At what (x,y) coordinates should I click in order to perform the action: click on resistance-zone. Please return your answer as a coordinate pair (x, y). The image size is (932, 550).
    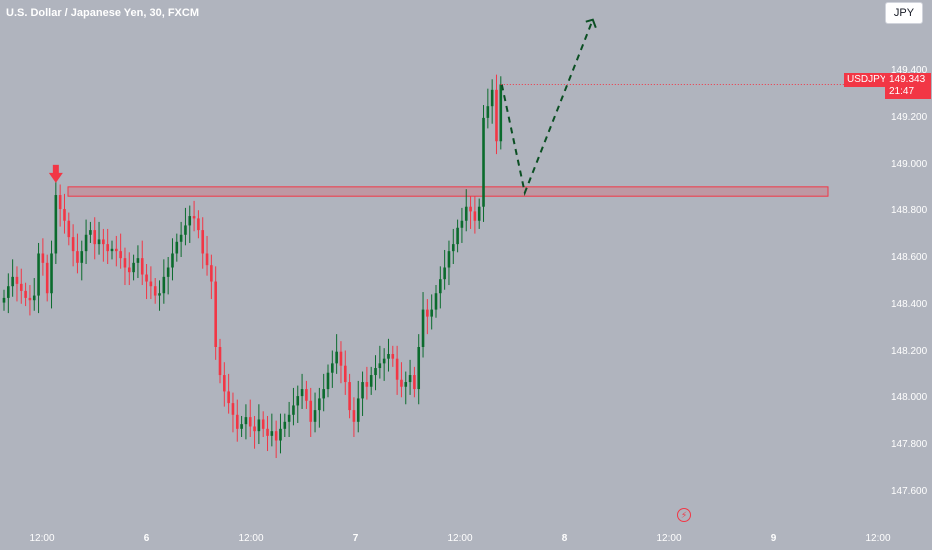
    Looking at the image, I should click on (448, 191).